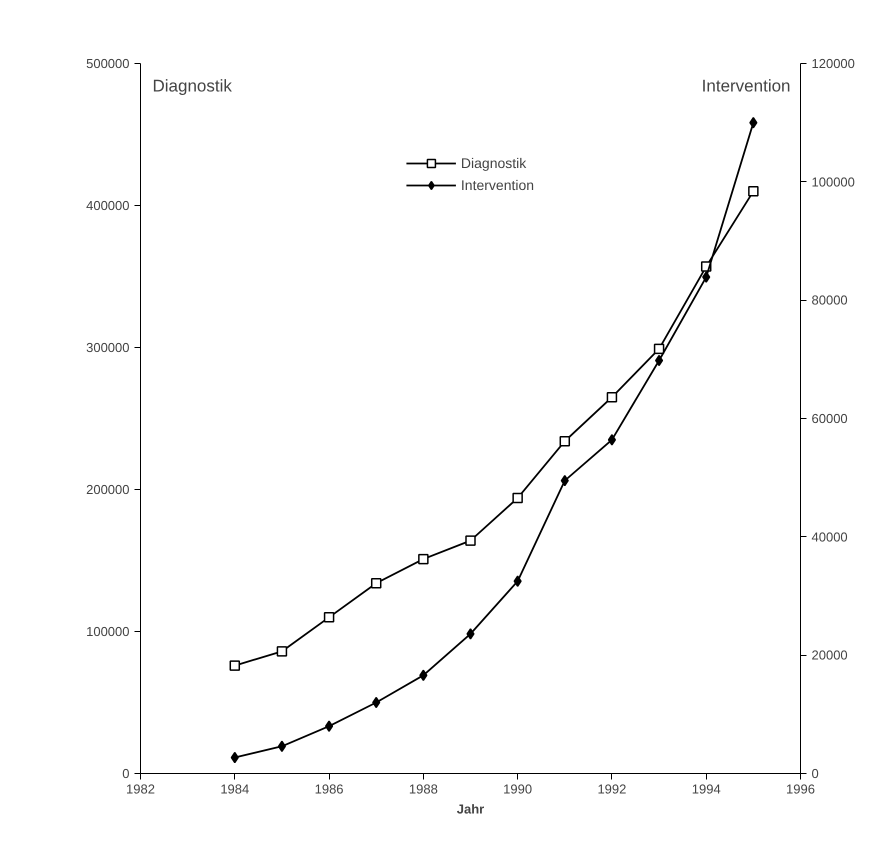 The width and height of the screenshot is (889, 848). What do you see at coordinates (423, 789) in the screenshot?
I see `x-tick-label: 1988` at bounding box center [423, 789].